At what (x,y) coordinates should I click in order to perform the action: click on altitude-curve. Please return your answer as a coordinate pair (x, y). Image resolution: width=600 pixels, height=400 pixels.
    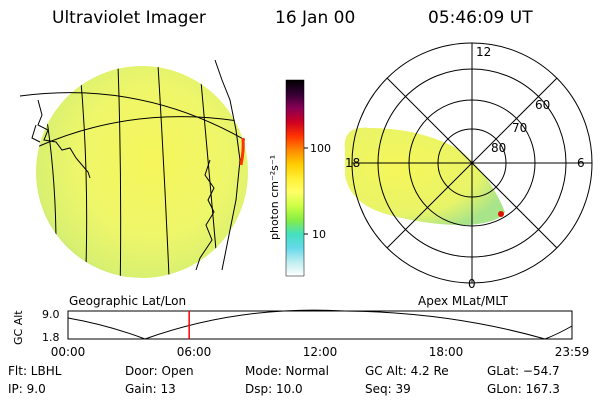
    Looking at the image, I should click on (320, 324).